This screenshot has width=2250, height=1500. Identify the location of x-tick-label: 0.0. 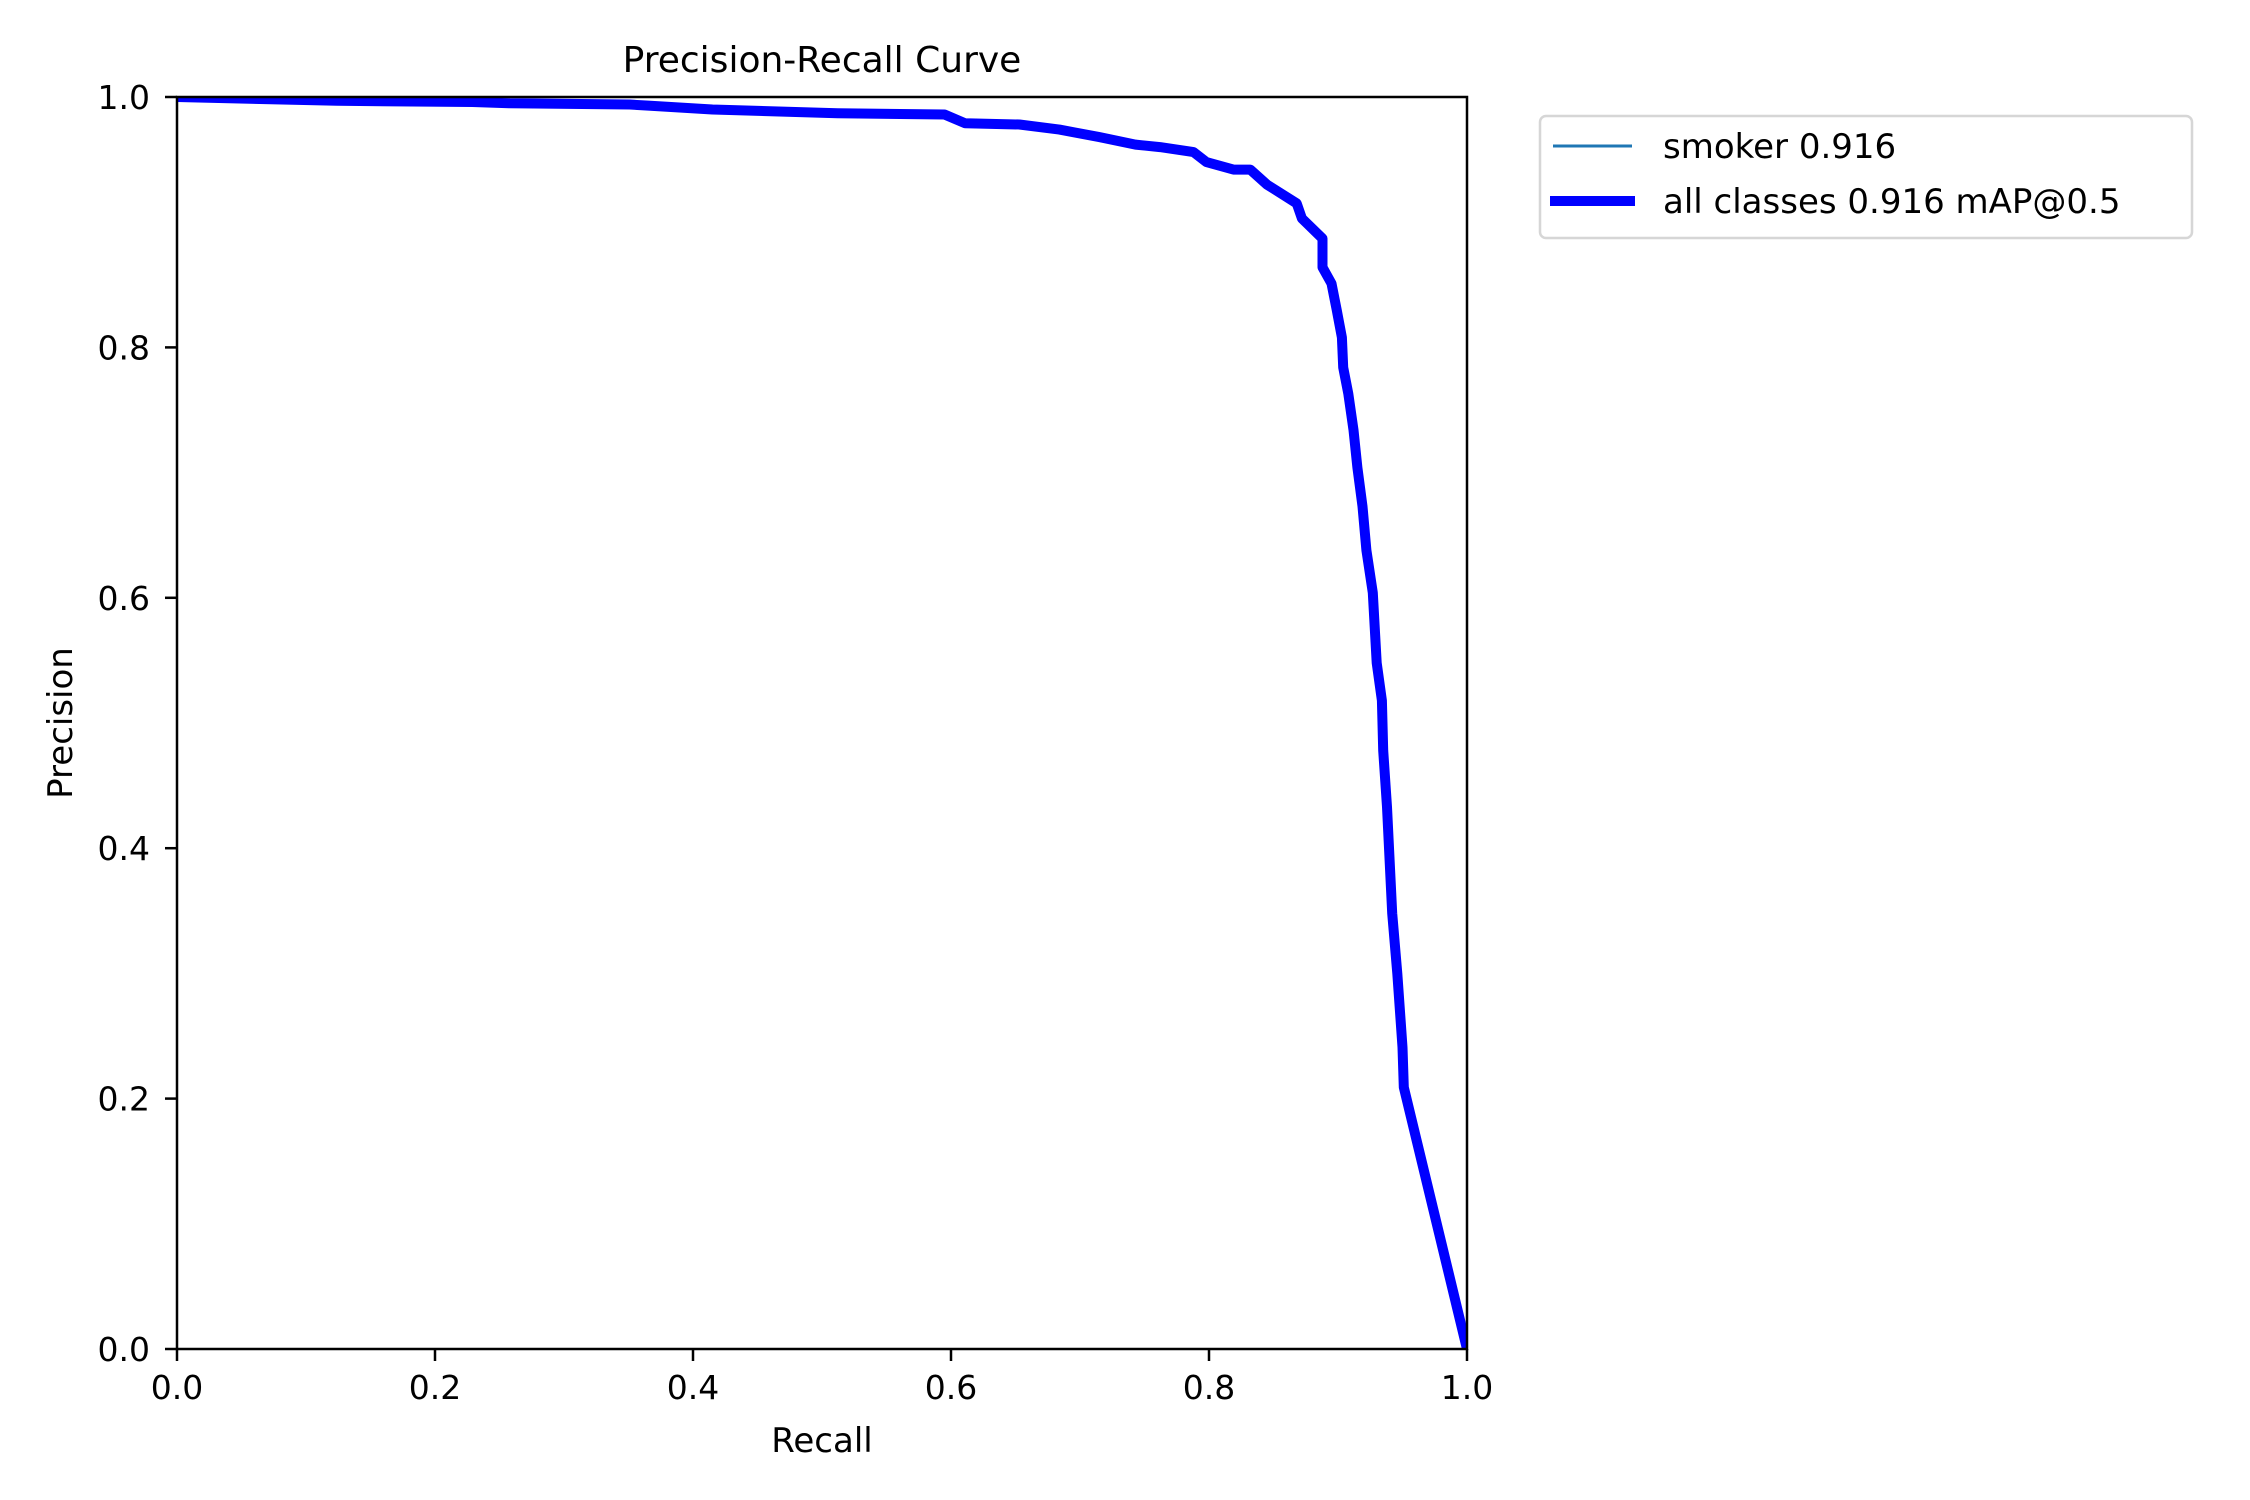
(177, 1387).